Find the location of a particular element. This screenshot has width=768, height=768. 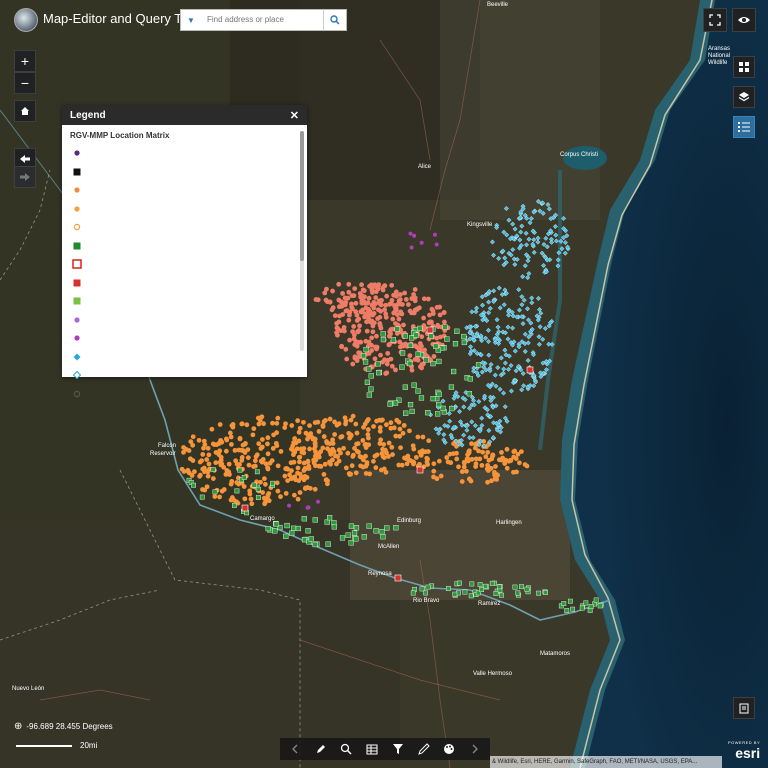

edit-tool-button is located at coordinates (321, 749).